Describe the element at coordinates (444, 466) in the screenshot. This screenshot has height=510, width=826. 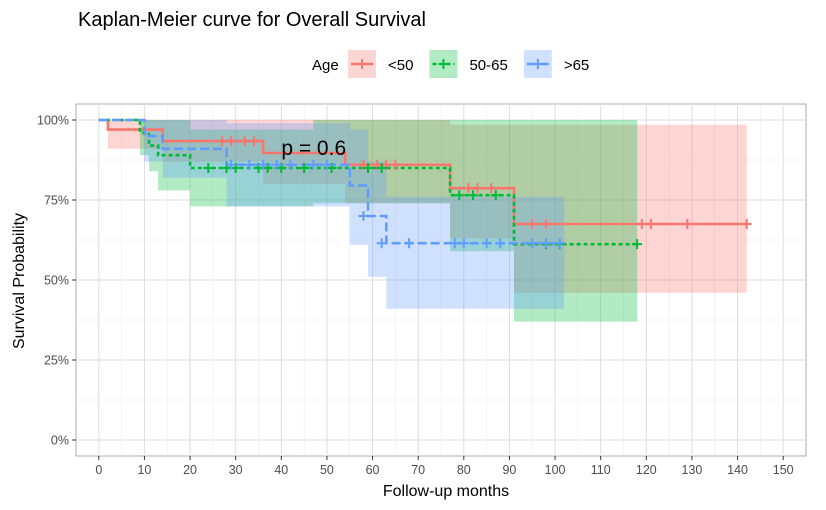
I see `x-axis-ticks: 0 10 20 30 40 50 60 70 80 90 100 110 120 130 140 150` at that location.